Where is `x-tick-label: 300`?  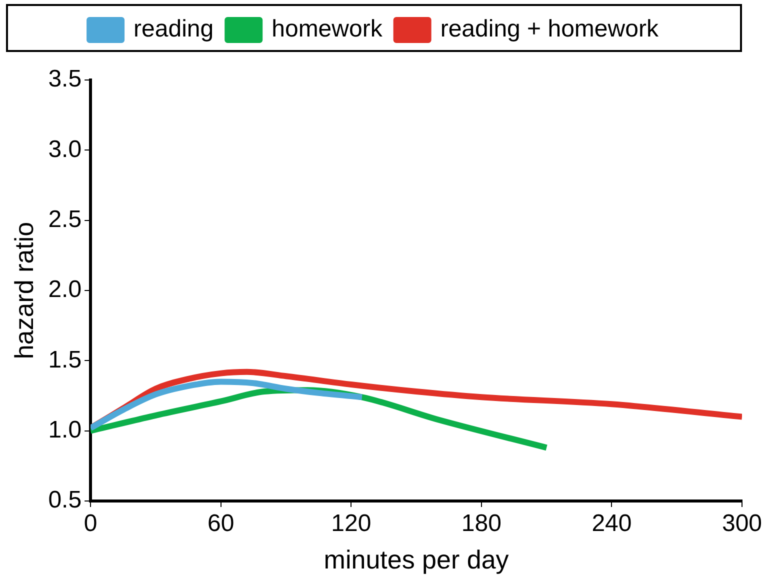
x-tick-label: 300 is located at coordinates (742, 524).